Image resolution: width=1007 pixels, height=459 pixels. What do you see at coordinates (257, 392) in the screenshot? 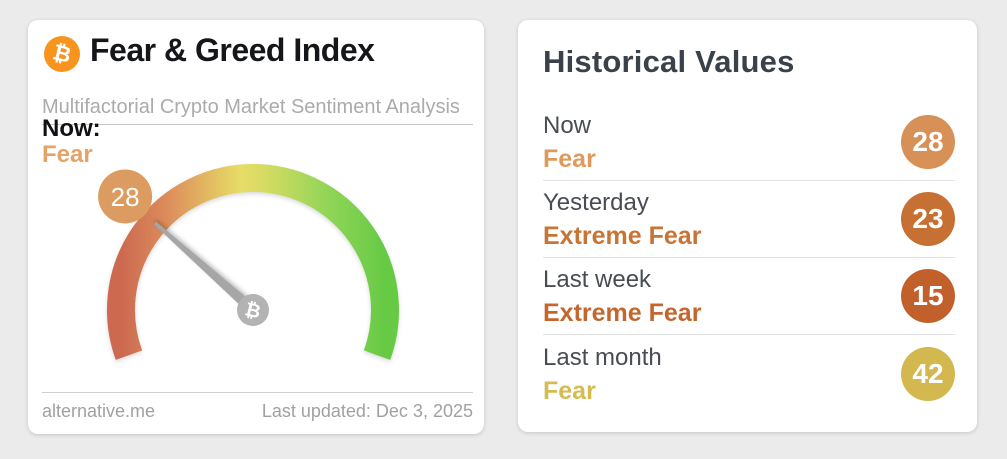
I see `footer-divider` at bounding box center [257, 392].